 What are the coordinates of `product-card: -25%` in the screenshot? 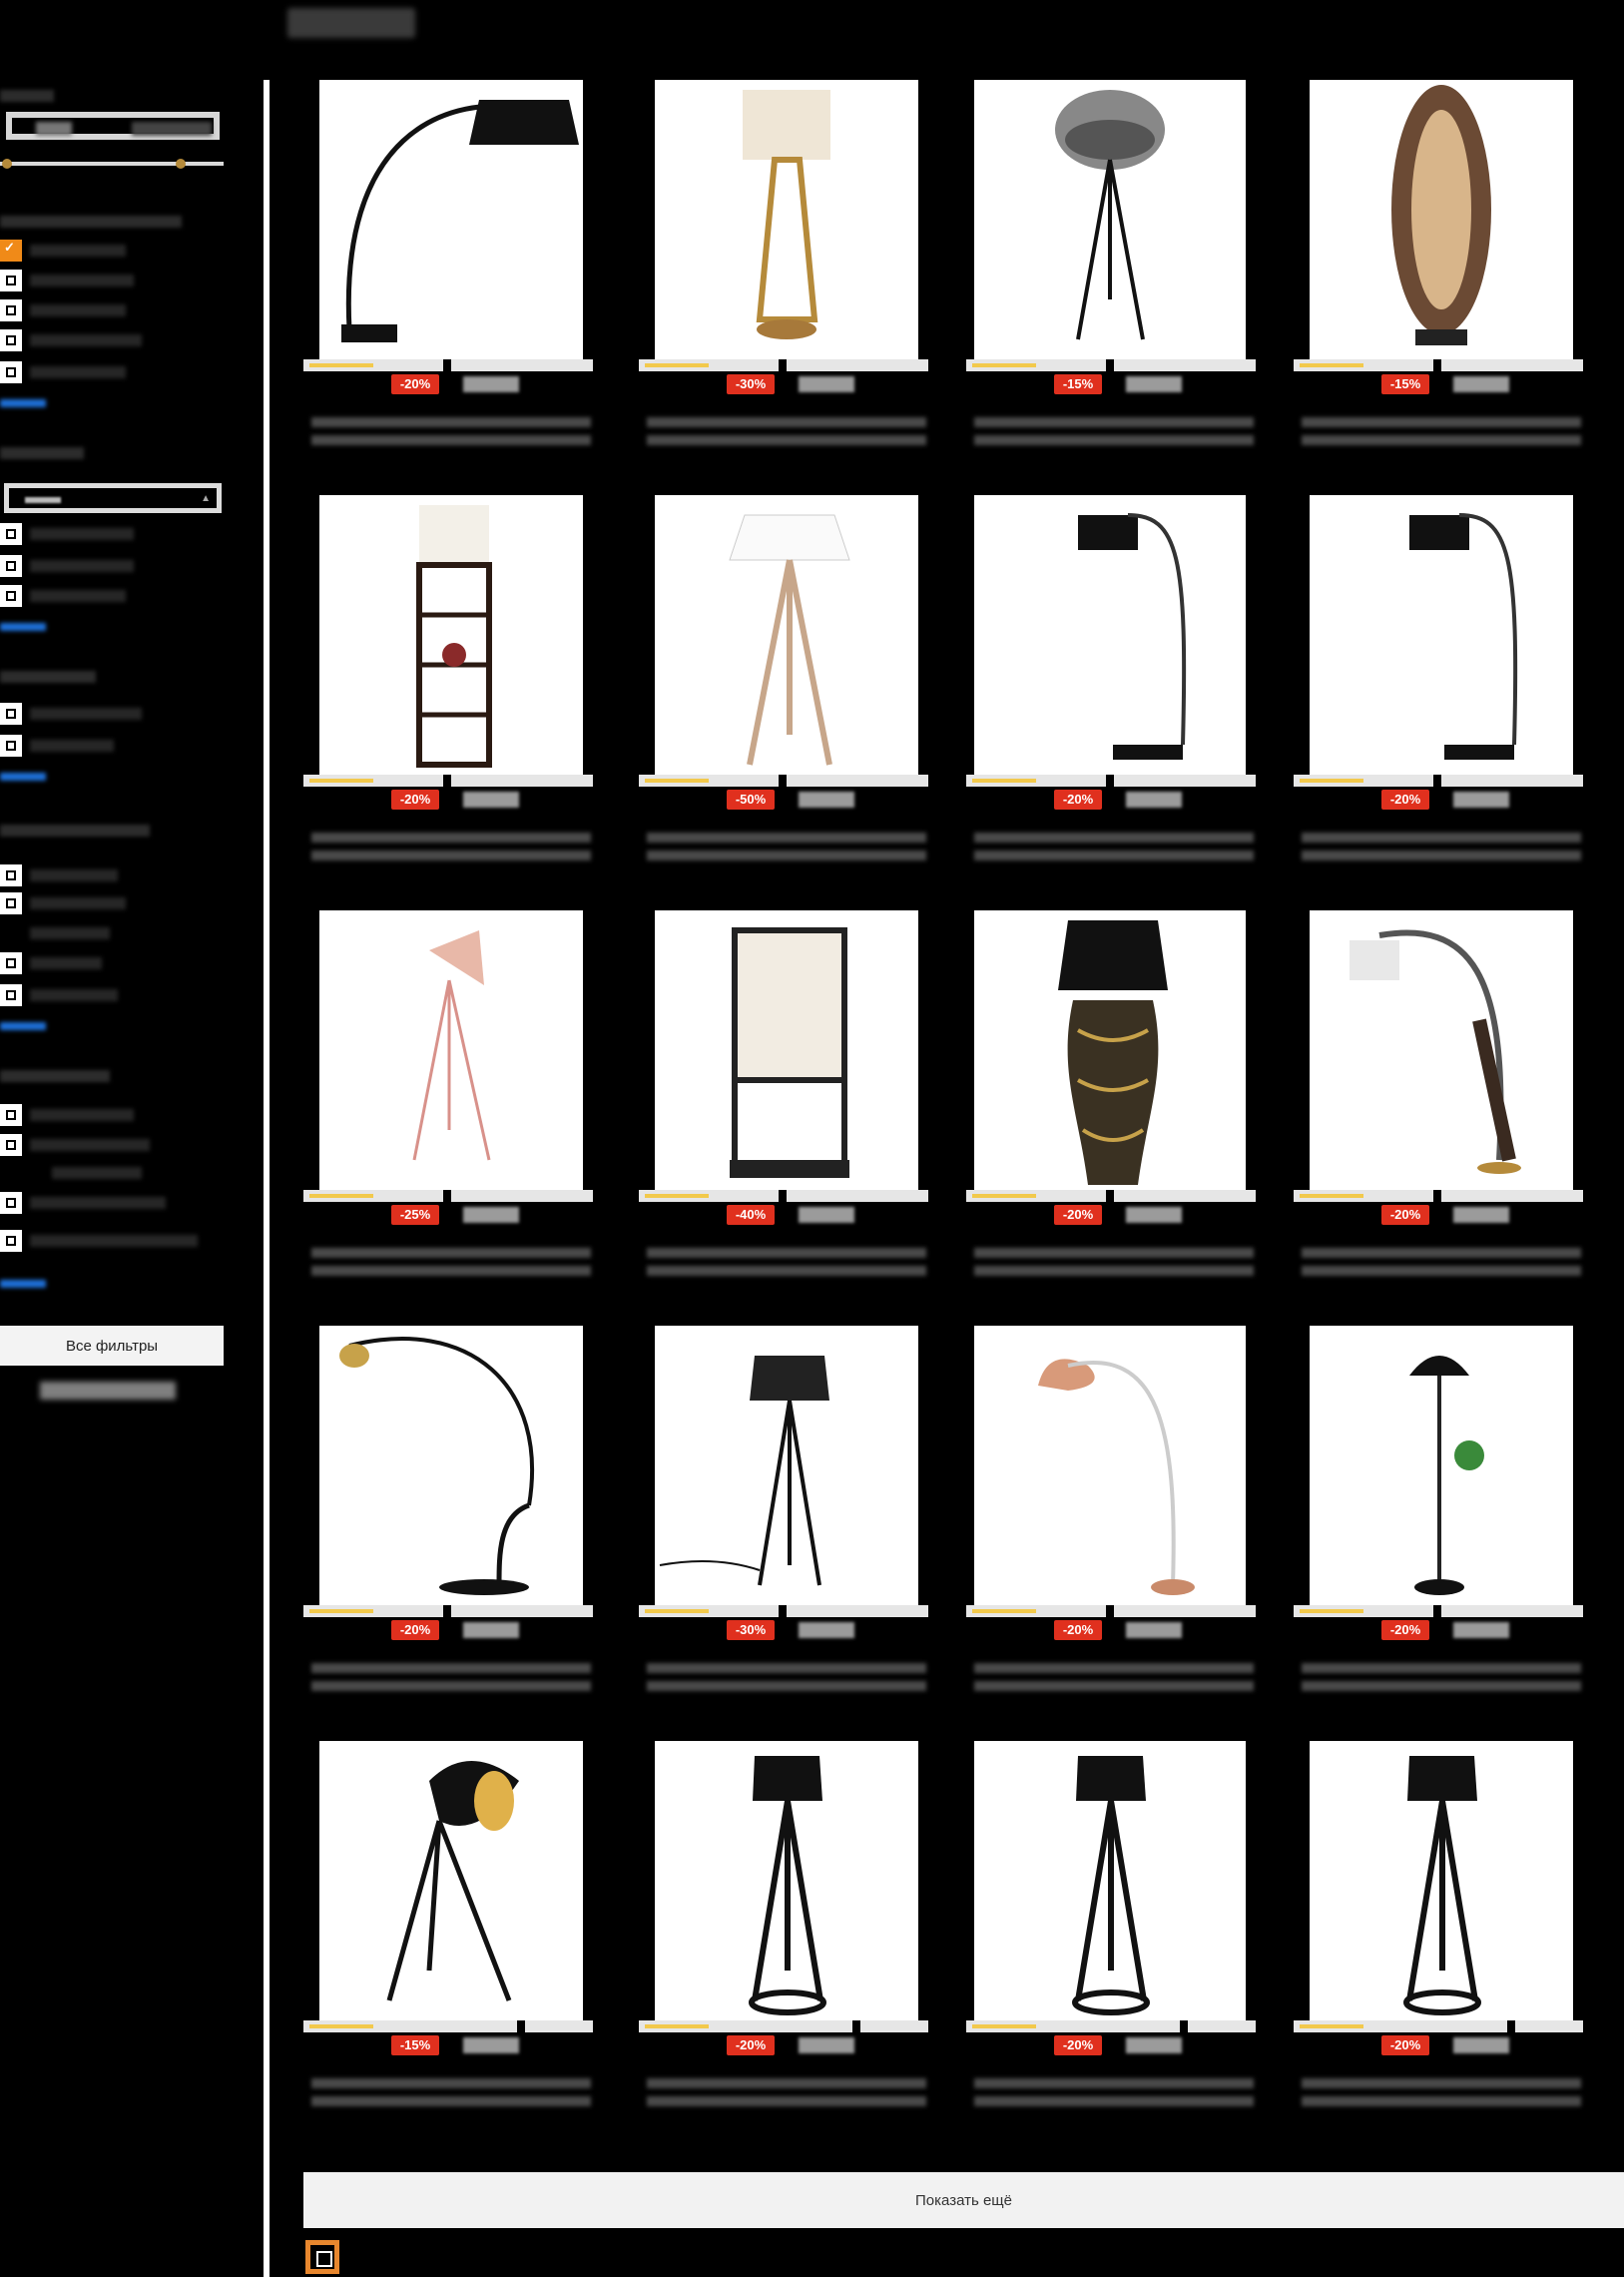 It's located at (448, 1100).